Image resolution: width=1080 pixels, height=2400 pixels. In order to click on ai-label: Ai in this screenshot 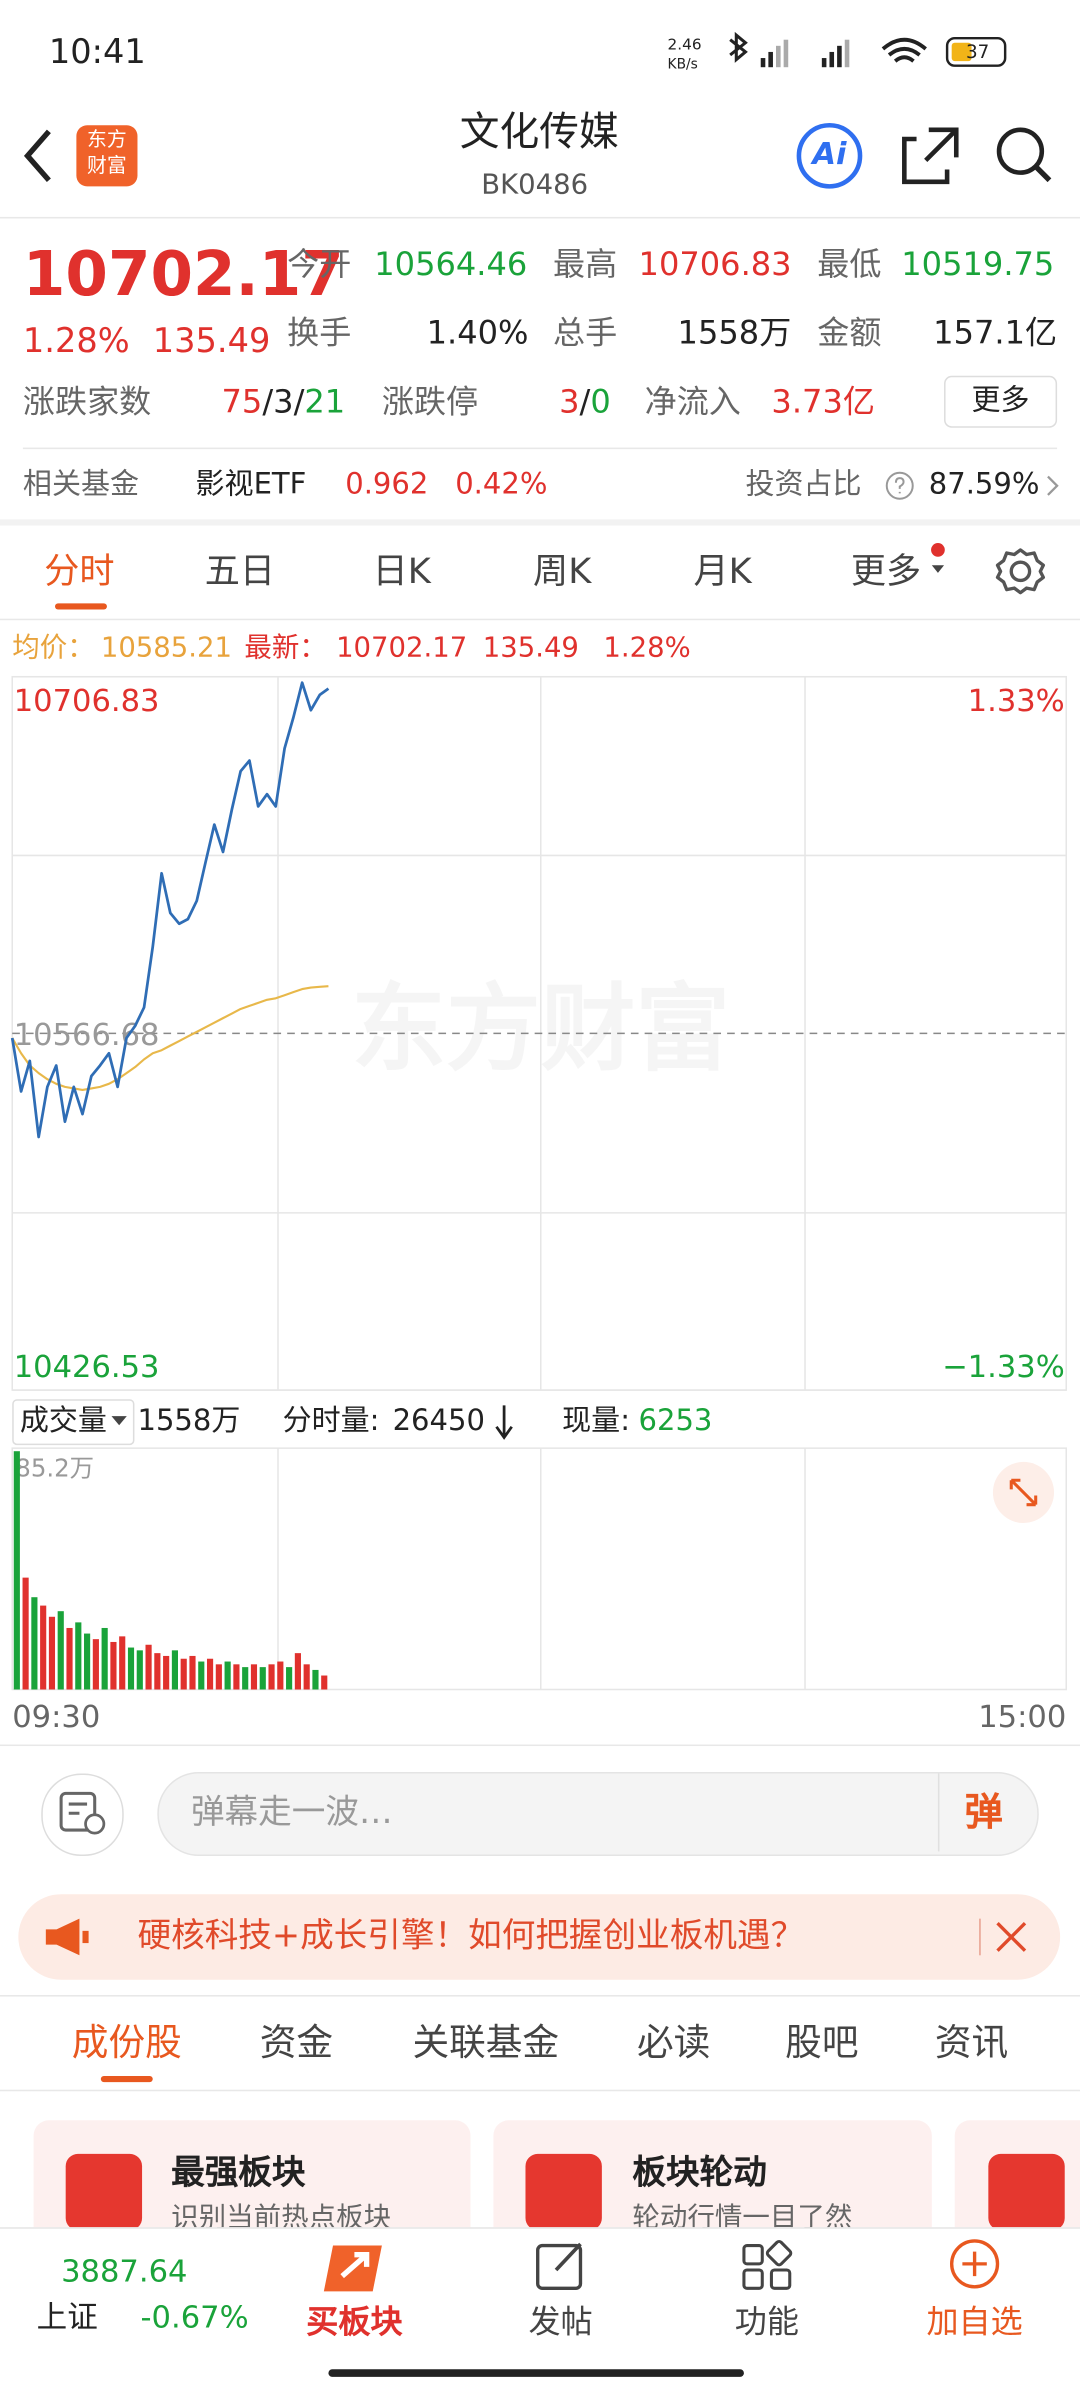, I will do `click(829, 153)`.